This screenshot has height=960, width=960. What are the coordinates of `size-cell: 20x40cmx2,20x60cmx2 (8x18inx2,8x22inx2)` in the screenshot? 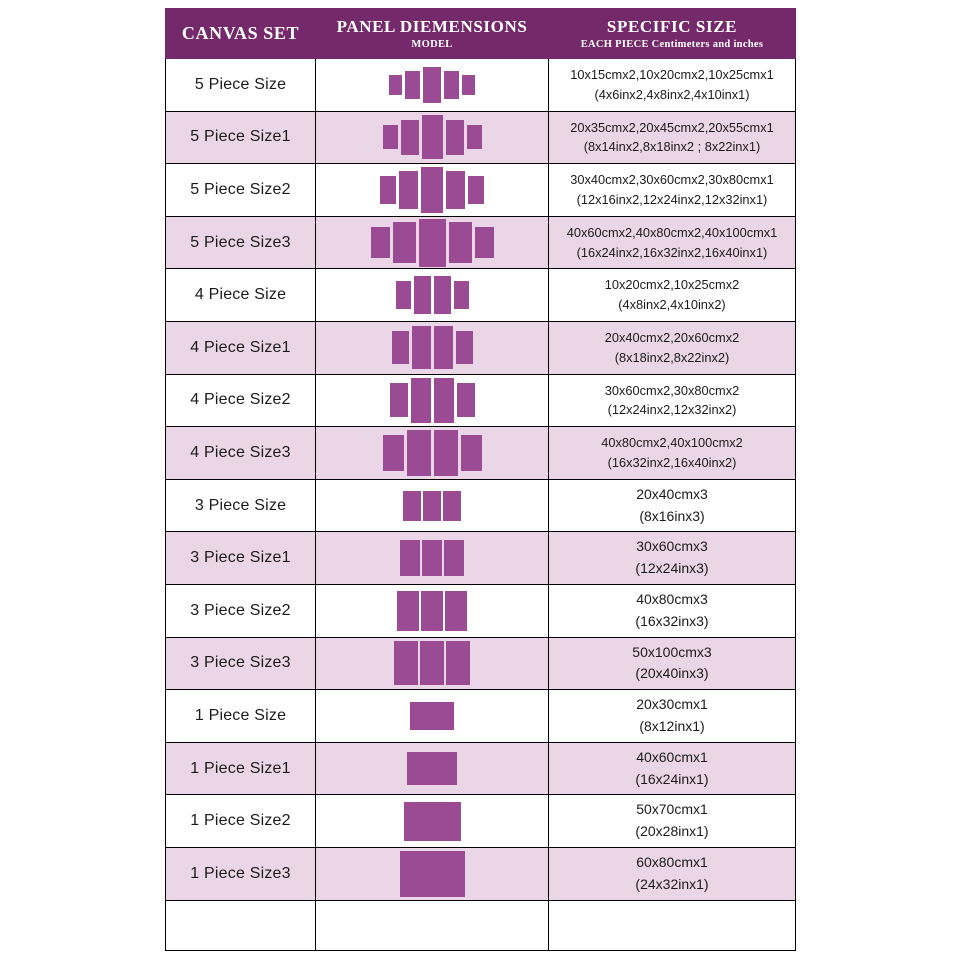 It's located at (672, 347).